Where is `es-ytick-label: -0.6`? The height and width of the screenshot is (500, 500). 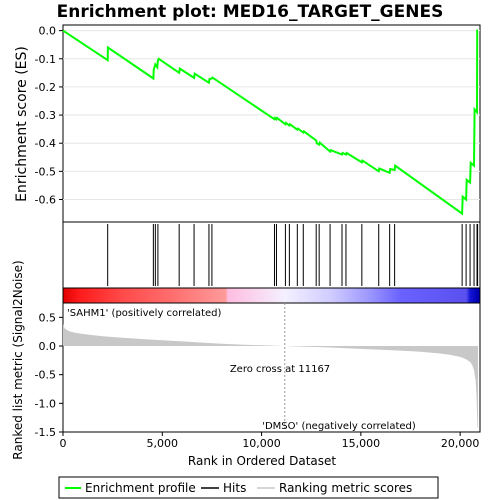 es-ytick-label: -0.6 is located at coordinates (45, 199).